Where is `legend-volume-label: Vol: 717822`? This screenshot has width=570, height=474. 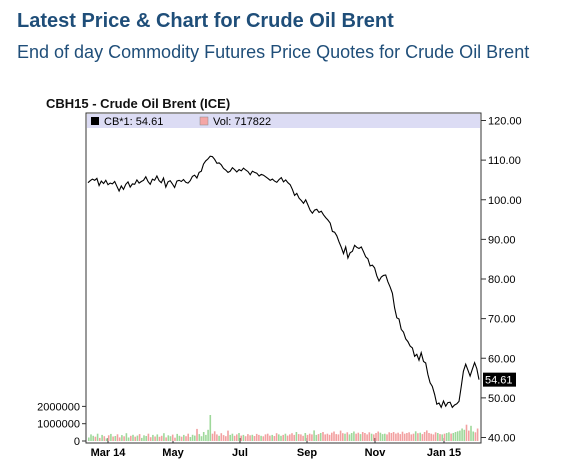
legend-volume-label: Vol: 717822 is located at coordinates (242, 122).